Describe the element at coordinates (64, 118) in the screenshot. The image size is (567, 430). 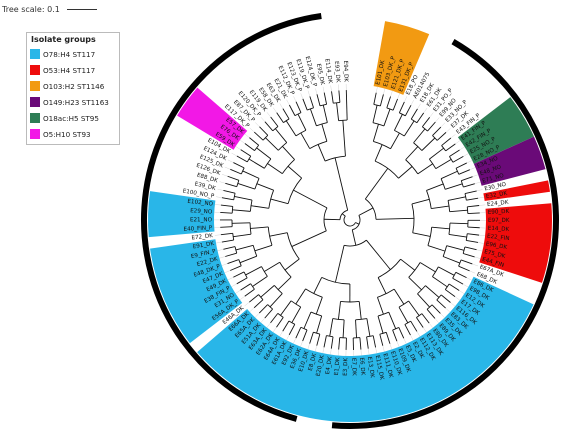
I see `legend-item: O18ac:H5 ST95` at that location.